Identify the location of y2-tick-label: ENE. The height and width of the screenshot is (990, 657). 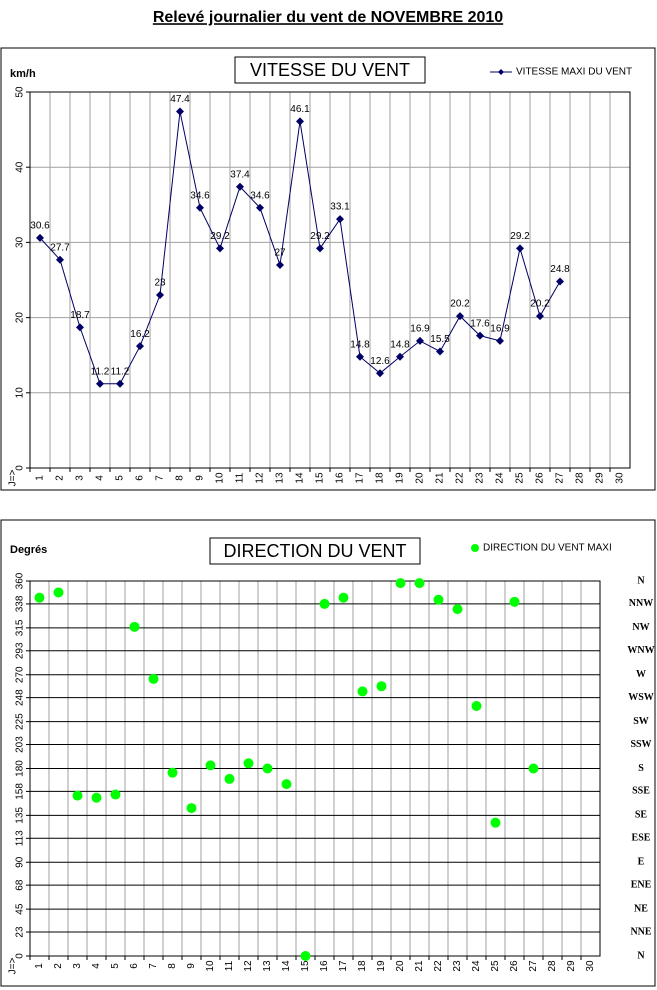
(641, 884).